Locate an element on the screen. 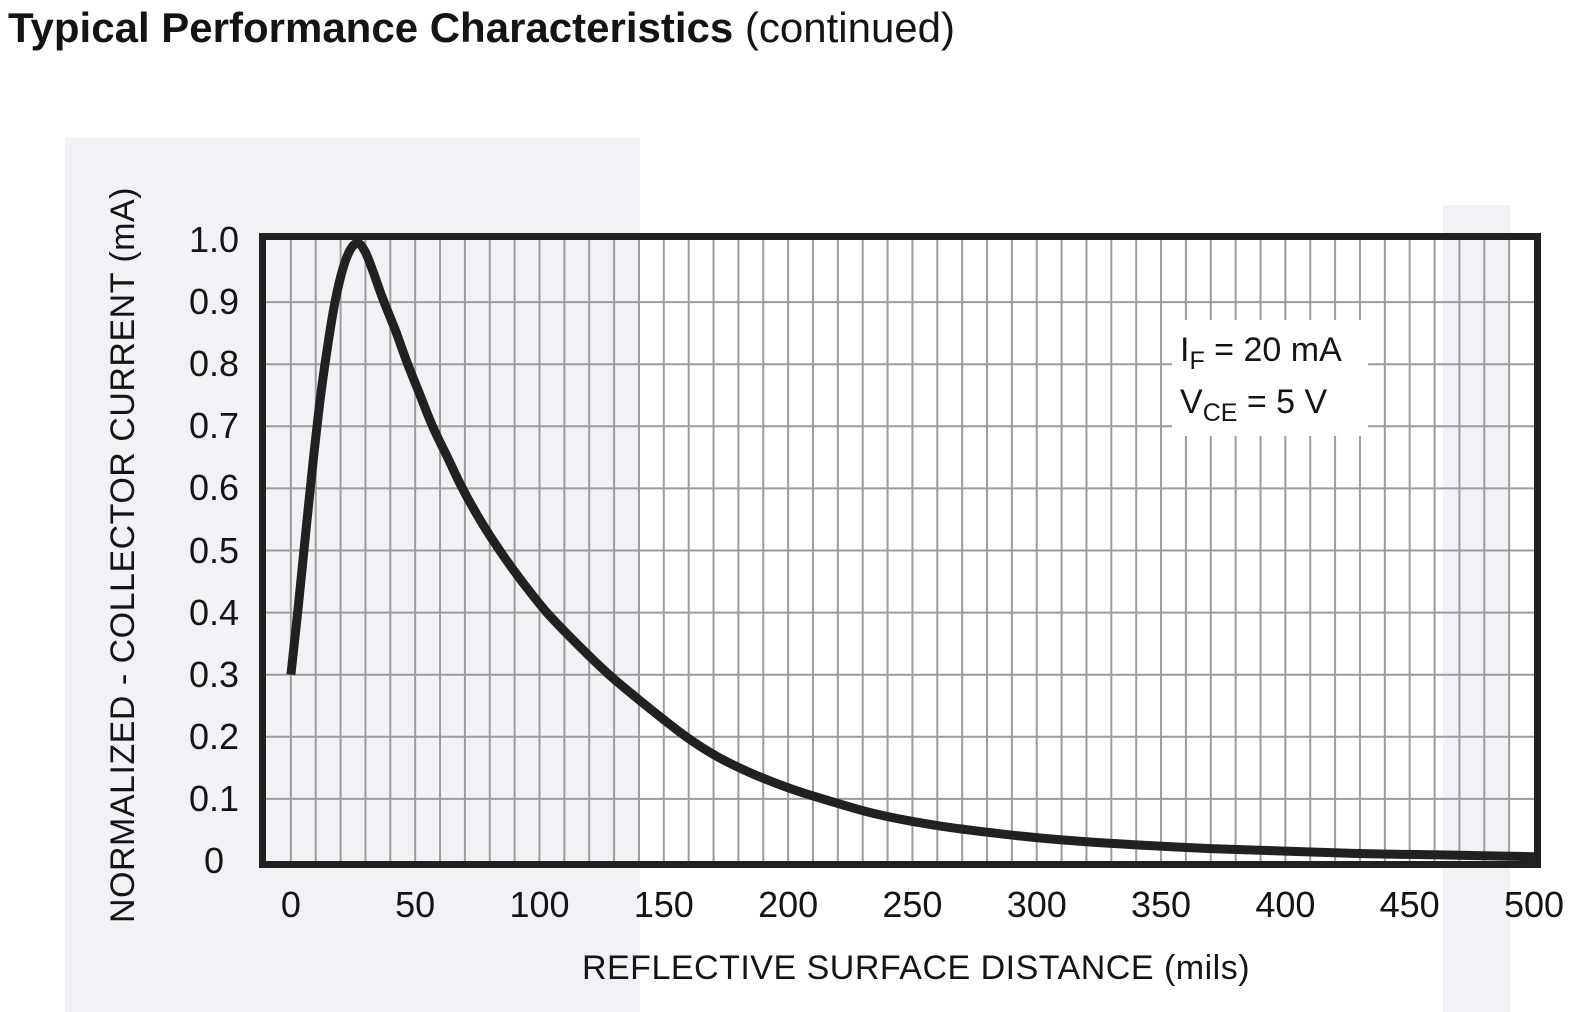 This screenshot has height=1012, width=1580. x-tick-label: 150 is located at coordinates (663, 904).